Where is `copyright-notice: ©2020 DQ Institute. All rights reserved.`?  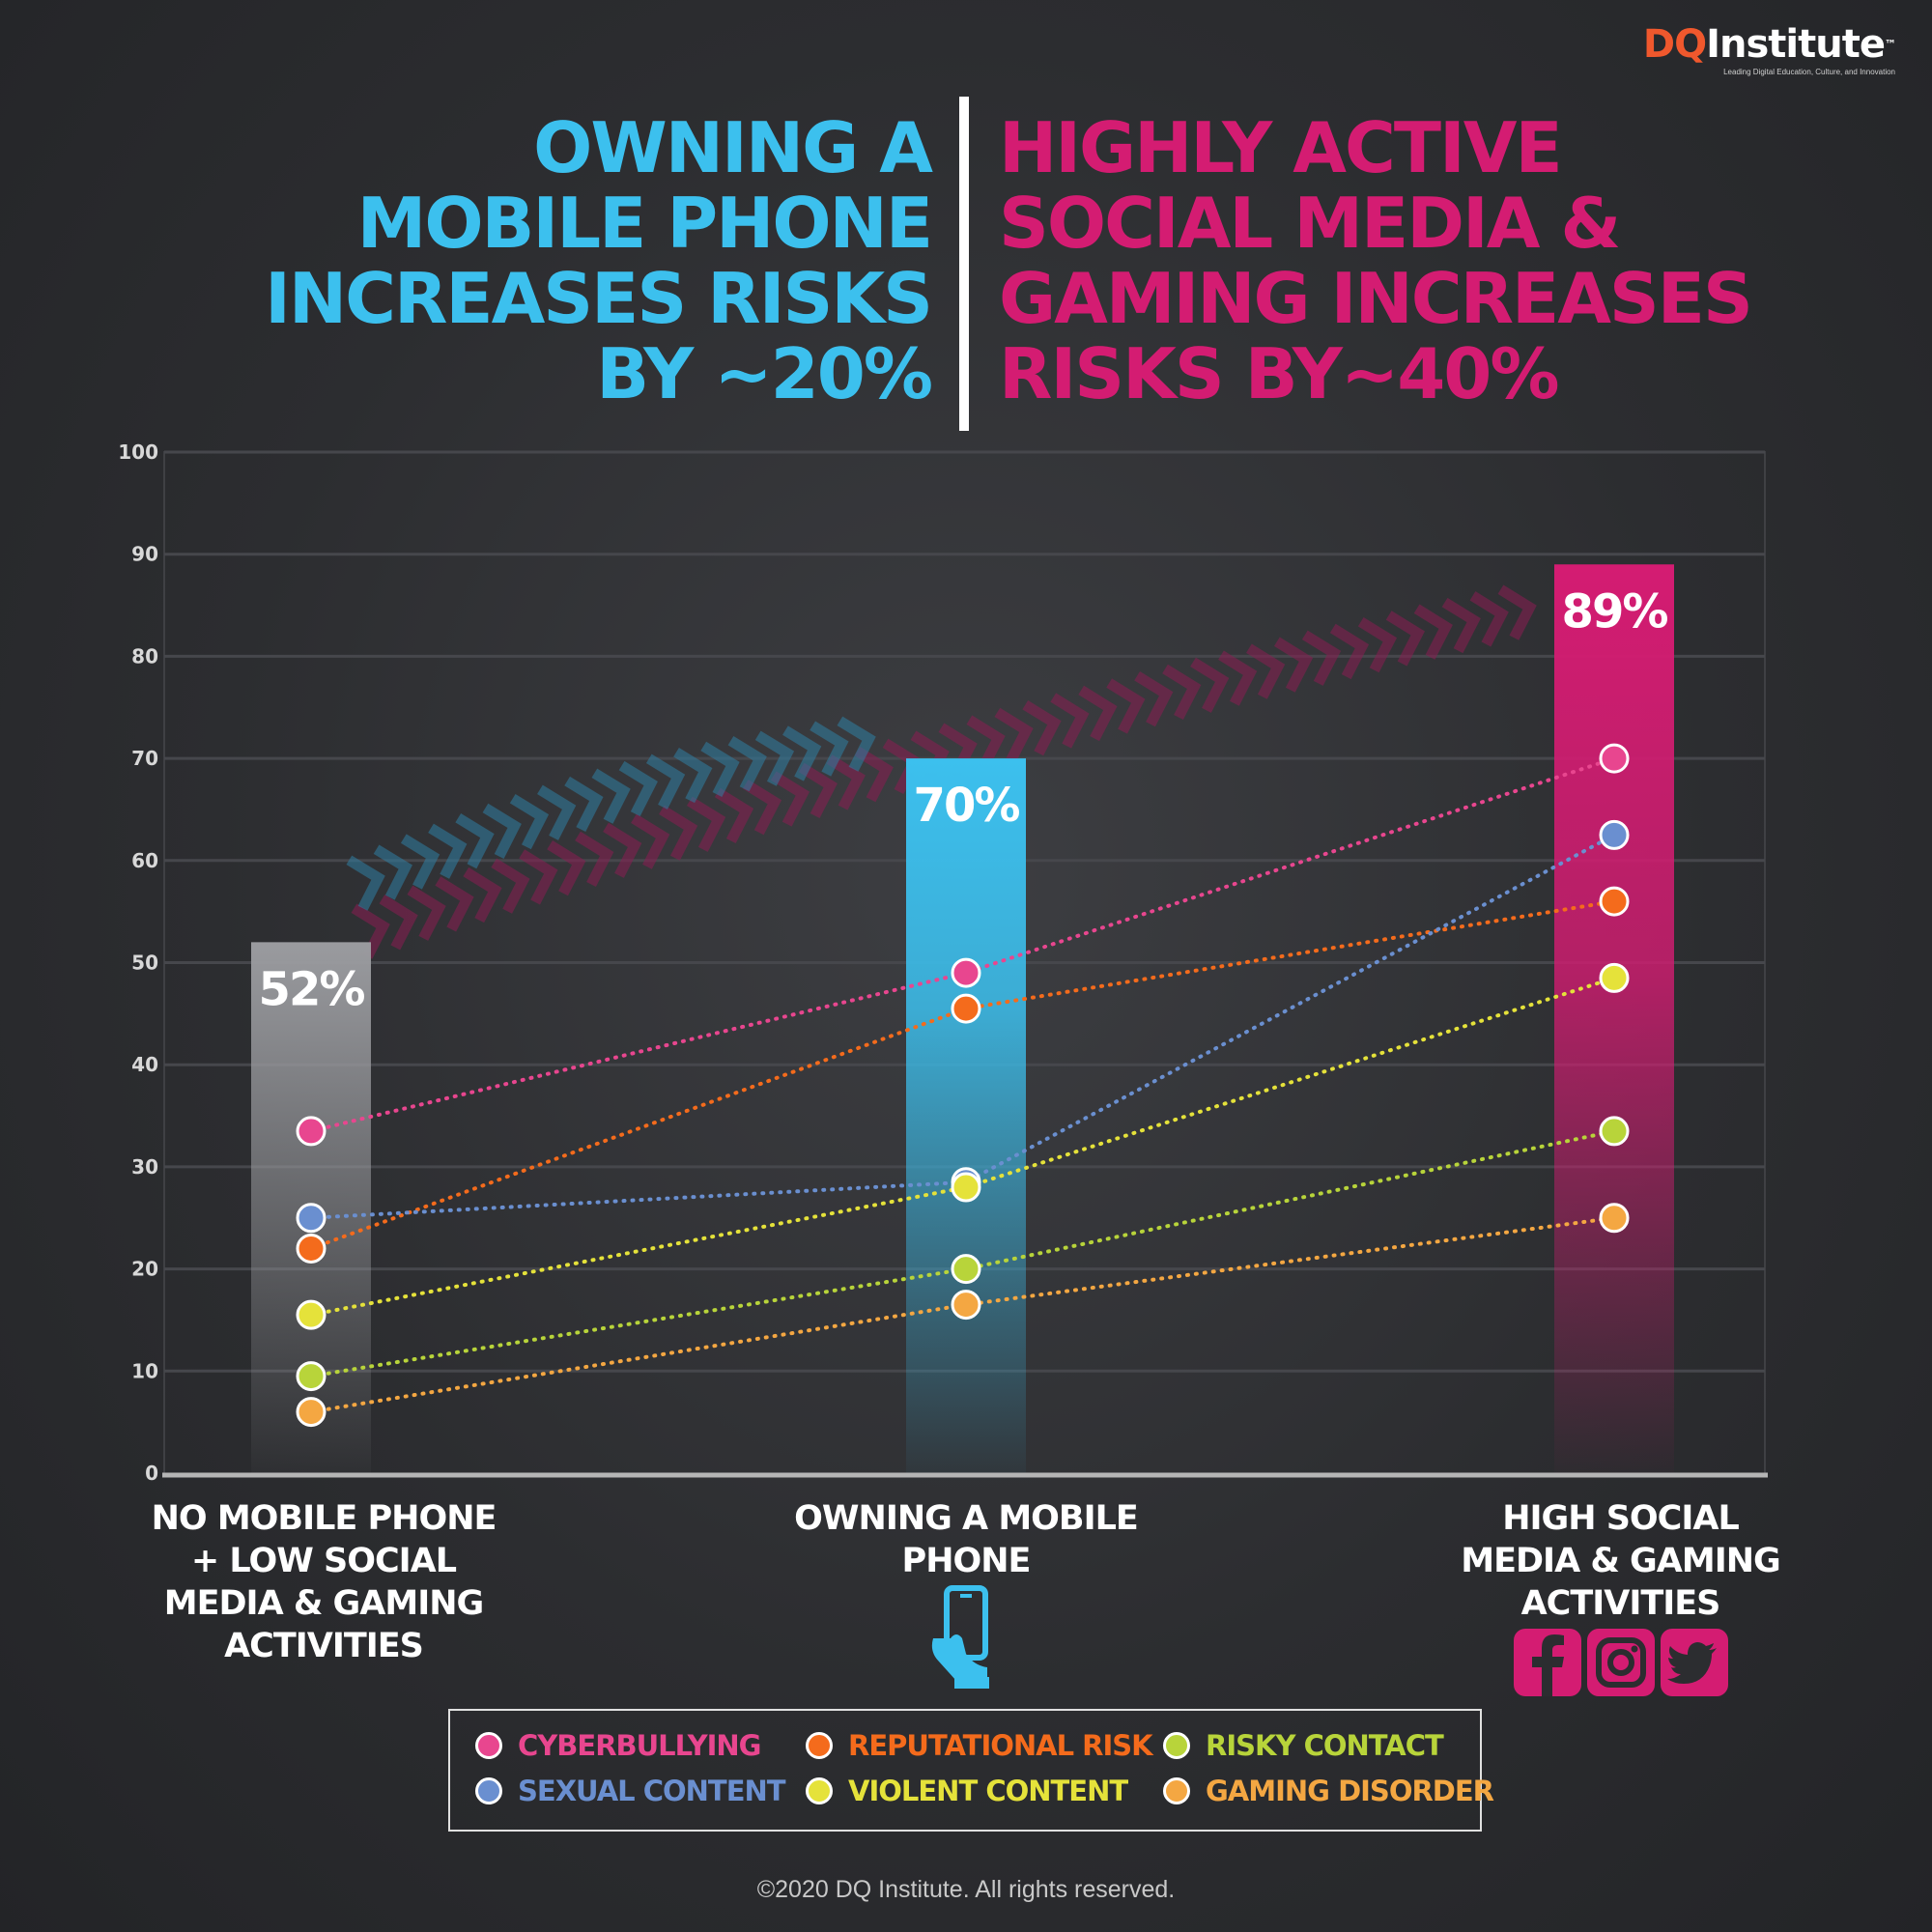 copyright-notice: ©2020 DQ Institute. All rights reserved. is located at coordinates (966, 1889).